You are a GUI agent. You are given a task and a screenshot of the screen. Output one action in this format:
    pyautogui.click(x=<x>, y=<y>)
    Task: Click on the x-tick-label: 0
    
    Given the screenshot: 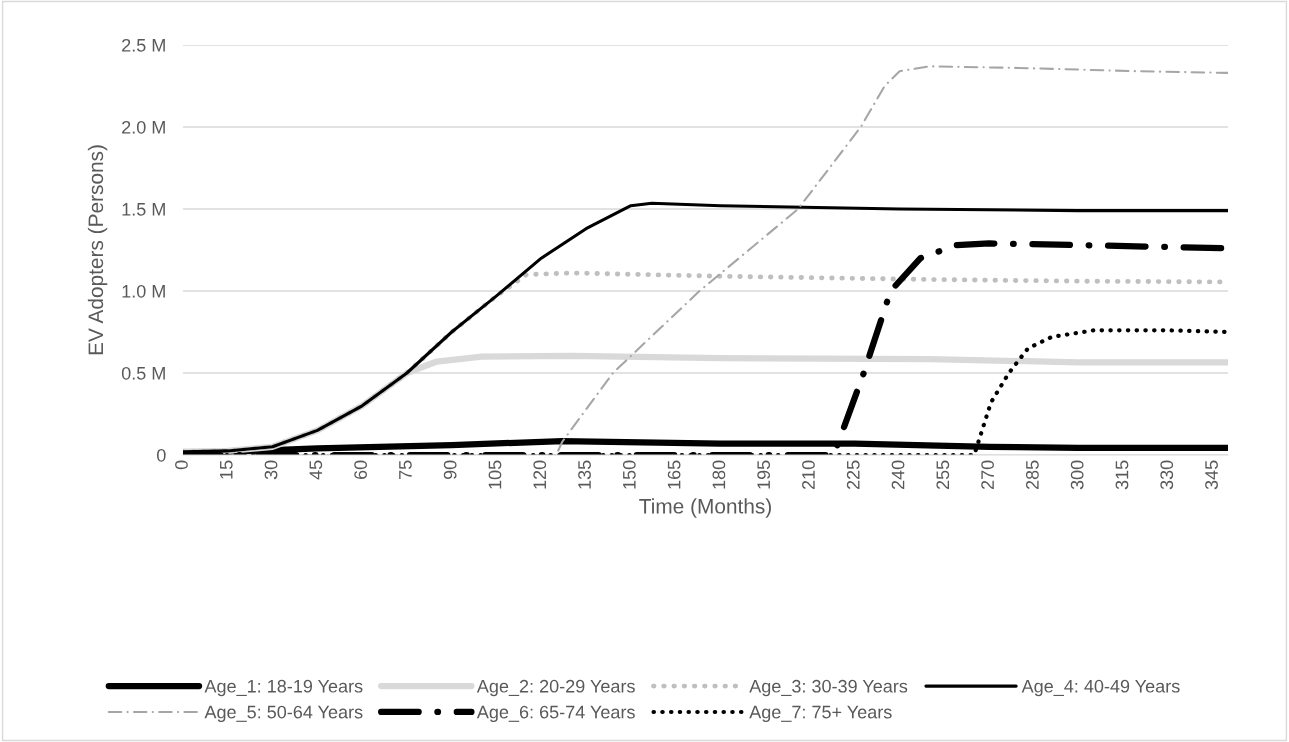 What is the action you would take?
    pyautogui.click(x=181, y=465)
    